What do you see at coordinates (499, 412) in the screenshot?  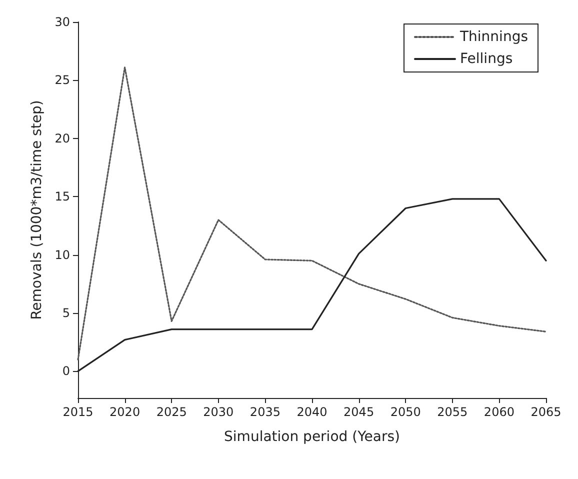 I see `x-tick-label: 2060` at bounding box center [499, 412].